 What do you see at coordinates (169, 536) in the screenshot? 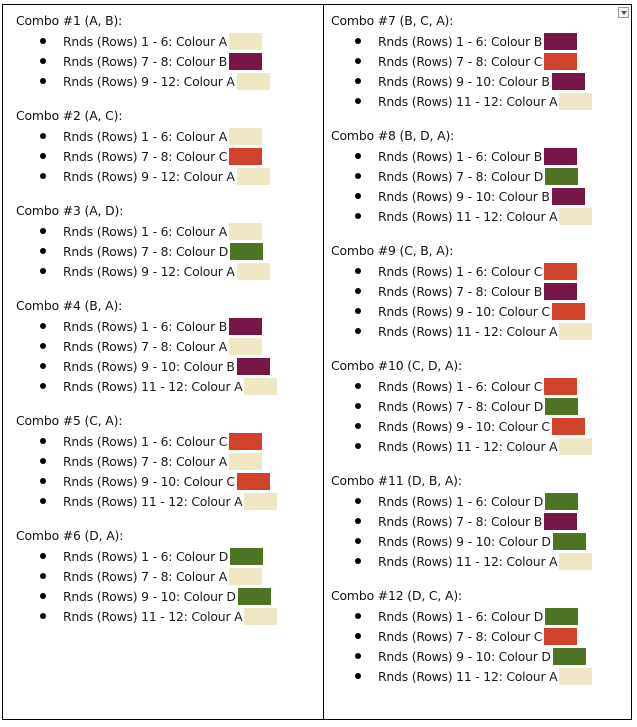
I see `combo-title: Combo #6 (D, A):` at bounding box center [169, 536].